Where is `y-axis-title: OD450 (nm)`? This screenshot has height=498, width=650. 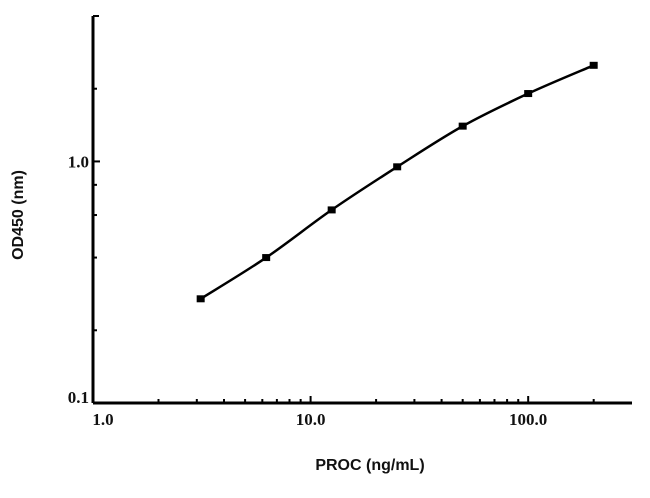 y-axis-title: OD450 (nm) is located at coordinates (18, 215).